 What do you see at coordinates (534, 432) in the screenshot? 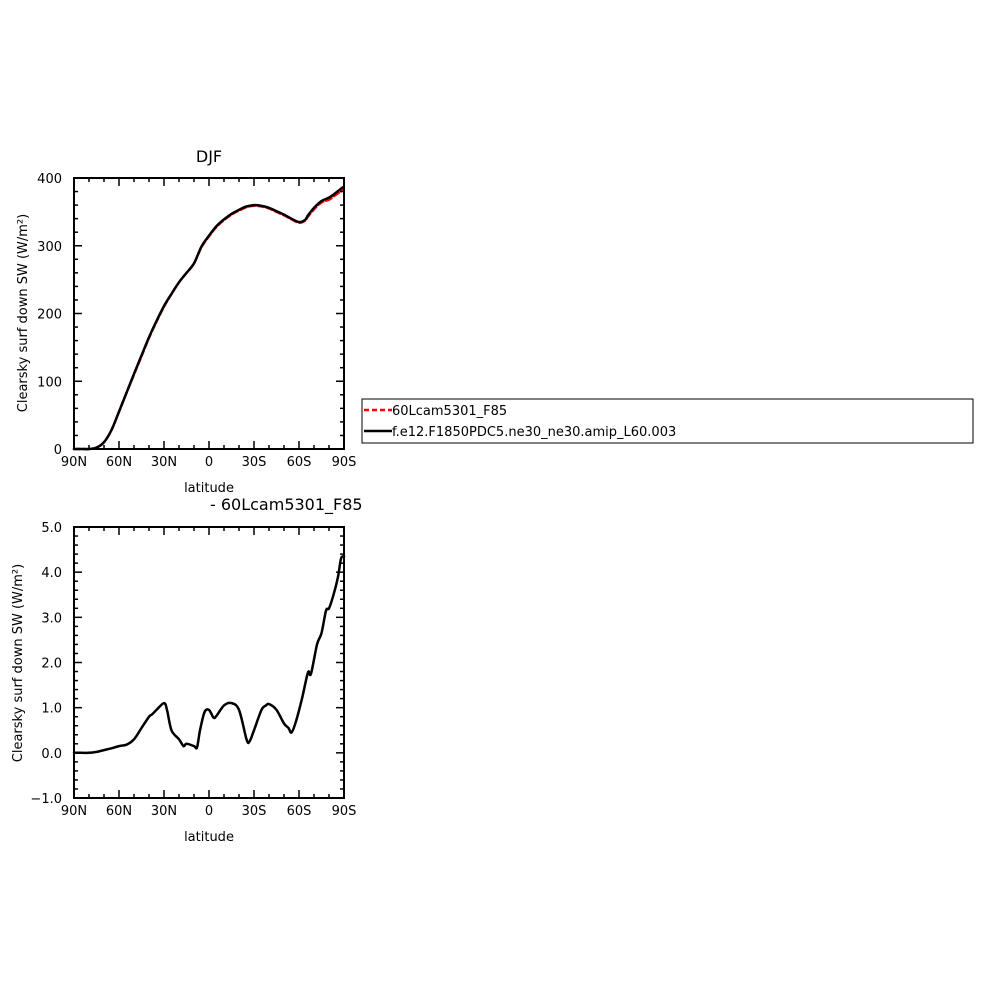
I see `legend-label-f-e12: f.e12.F1850PDC5.ne30_ne30.amip_L60.003` at bounding box center [534, 432].